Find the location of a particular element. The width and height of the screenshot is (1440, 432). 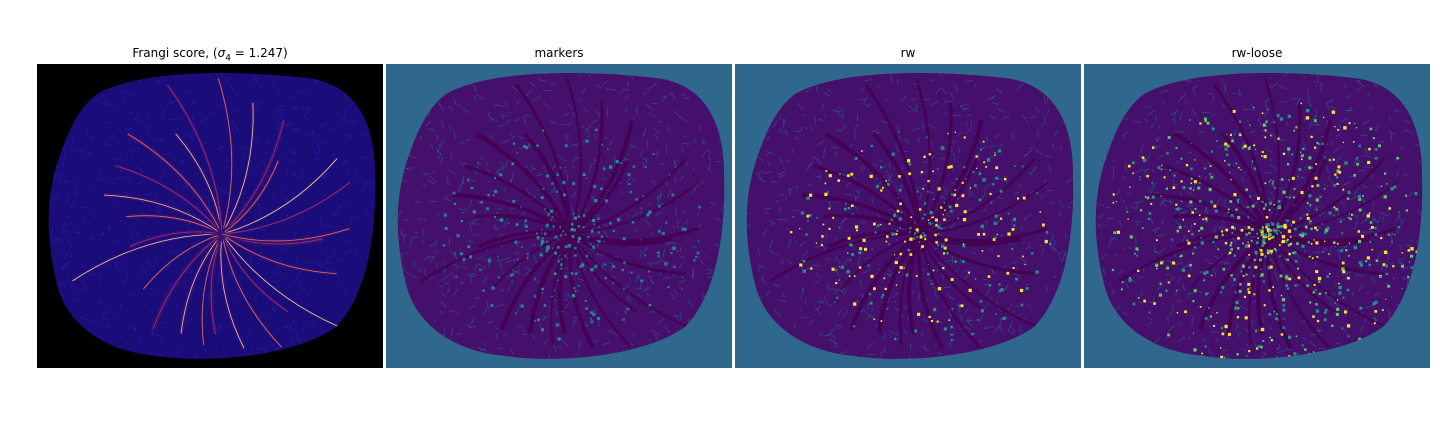

panel-title-markers: markers is located at coordinates (559, 53).